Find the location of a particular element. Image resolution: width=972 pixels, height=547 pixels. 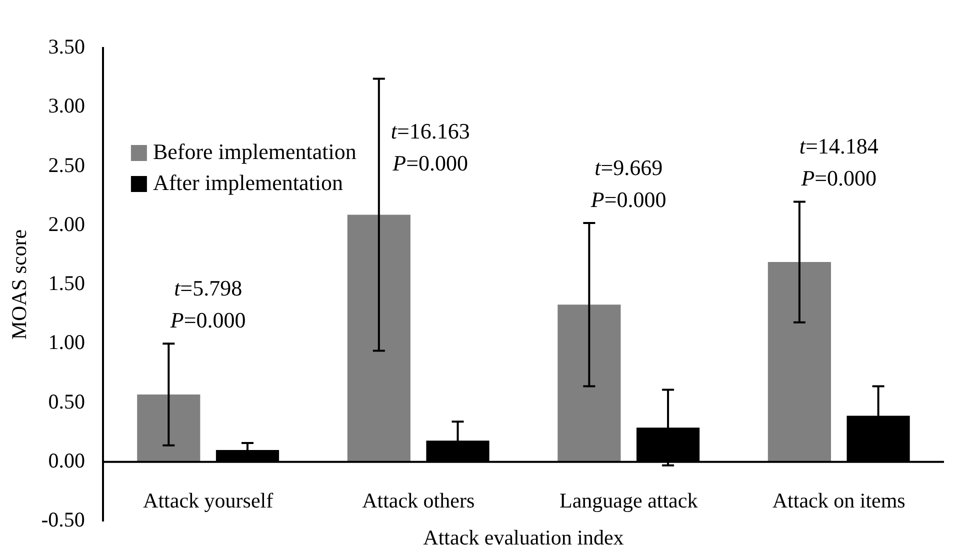

y-axis-title: MOAS score is located at coordinates (19, 284).